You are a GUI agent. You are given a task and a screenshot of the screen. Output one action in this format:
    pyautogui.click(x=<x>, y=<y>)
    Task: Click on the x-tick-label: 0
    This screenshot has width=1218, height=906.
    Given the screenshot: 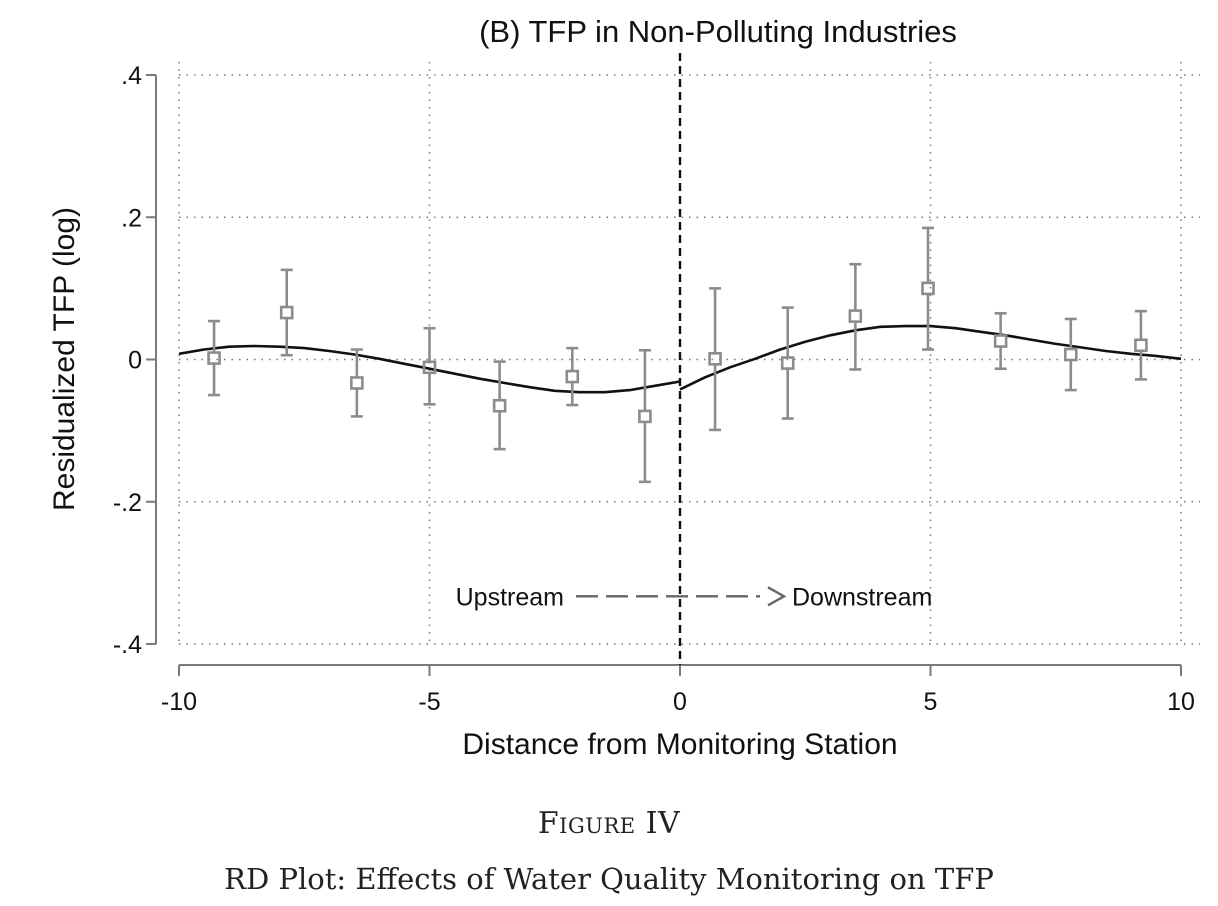 What is the action you would take?
    pyautogui.click(x=680, y=702)
    